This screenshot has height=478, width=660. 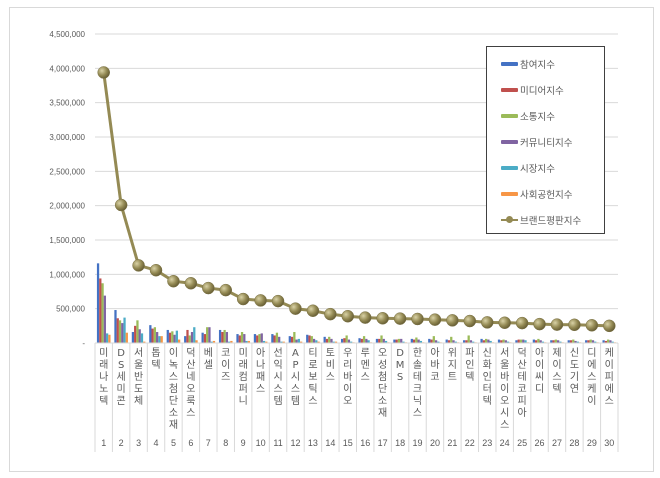 I want to click on x-category-label: 네, so click(x=190, y=377).